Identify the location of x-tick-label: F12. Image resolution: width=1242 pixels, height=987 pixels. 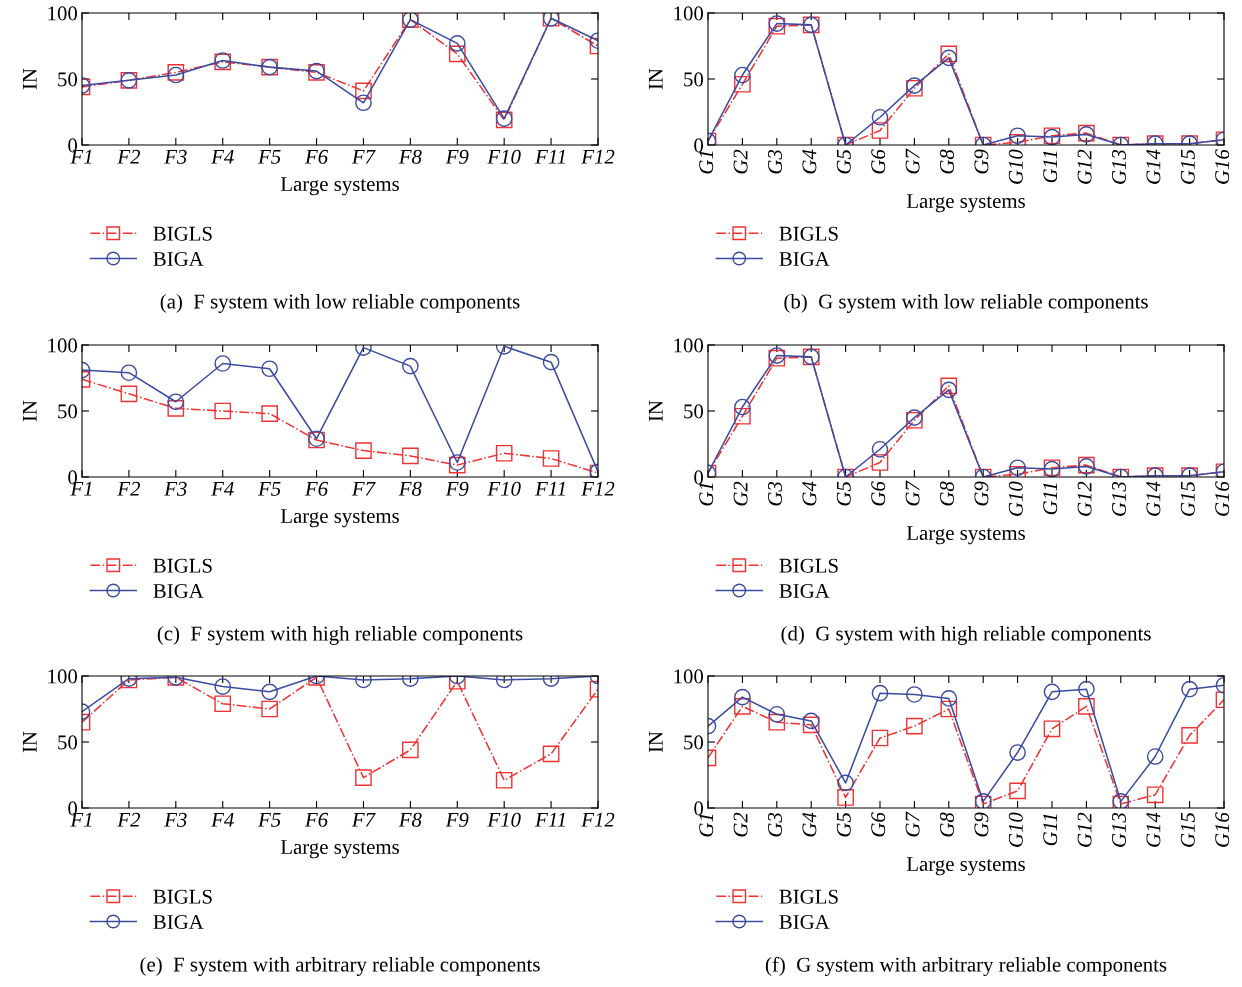
(598, 156).